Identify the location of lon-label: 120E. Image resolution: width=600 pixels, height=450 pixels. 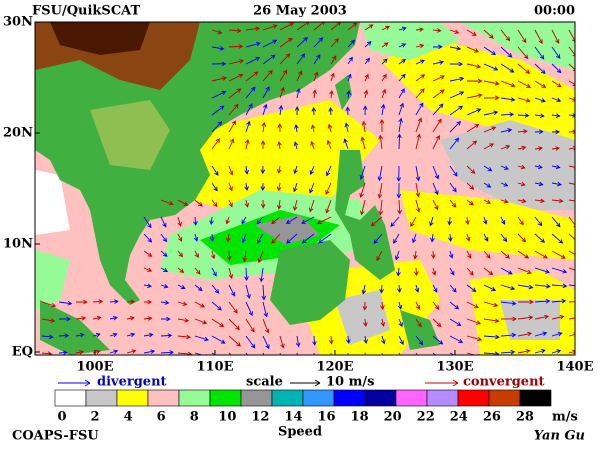
(334, 367).